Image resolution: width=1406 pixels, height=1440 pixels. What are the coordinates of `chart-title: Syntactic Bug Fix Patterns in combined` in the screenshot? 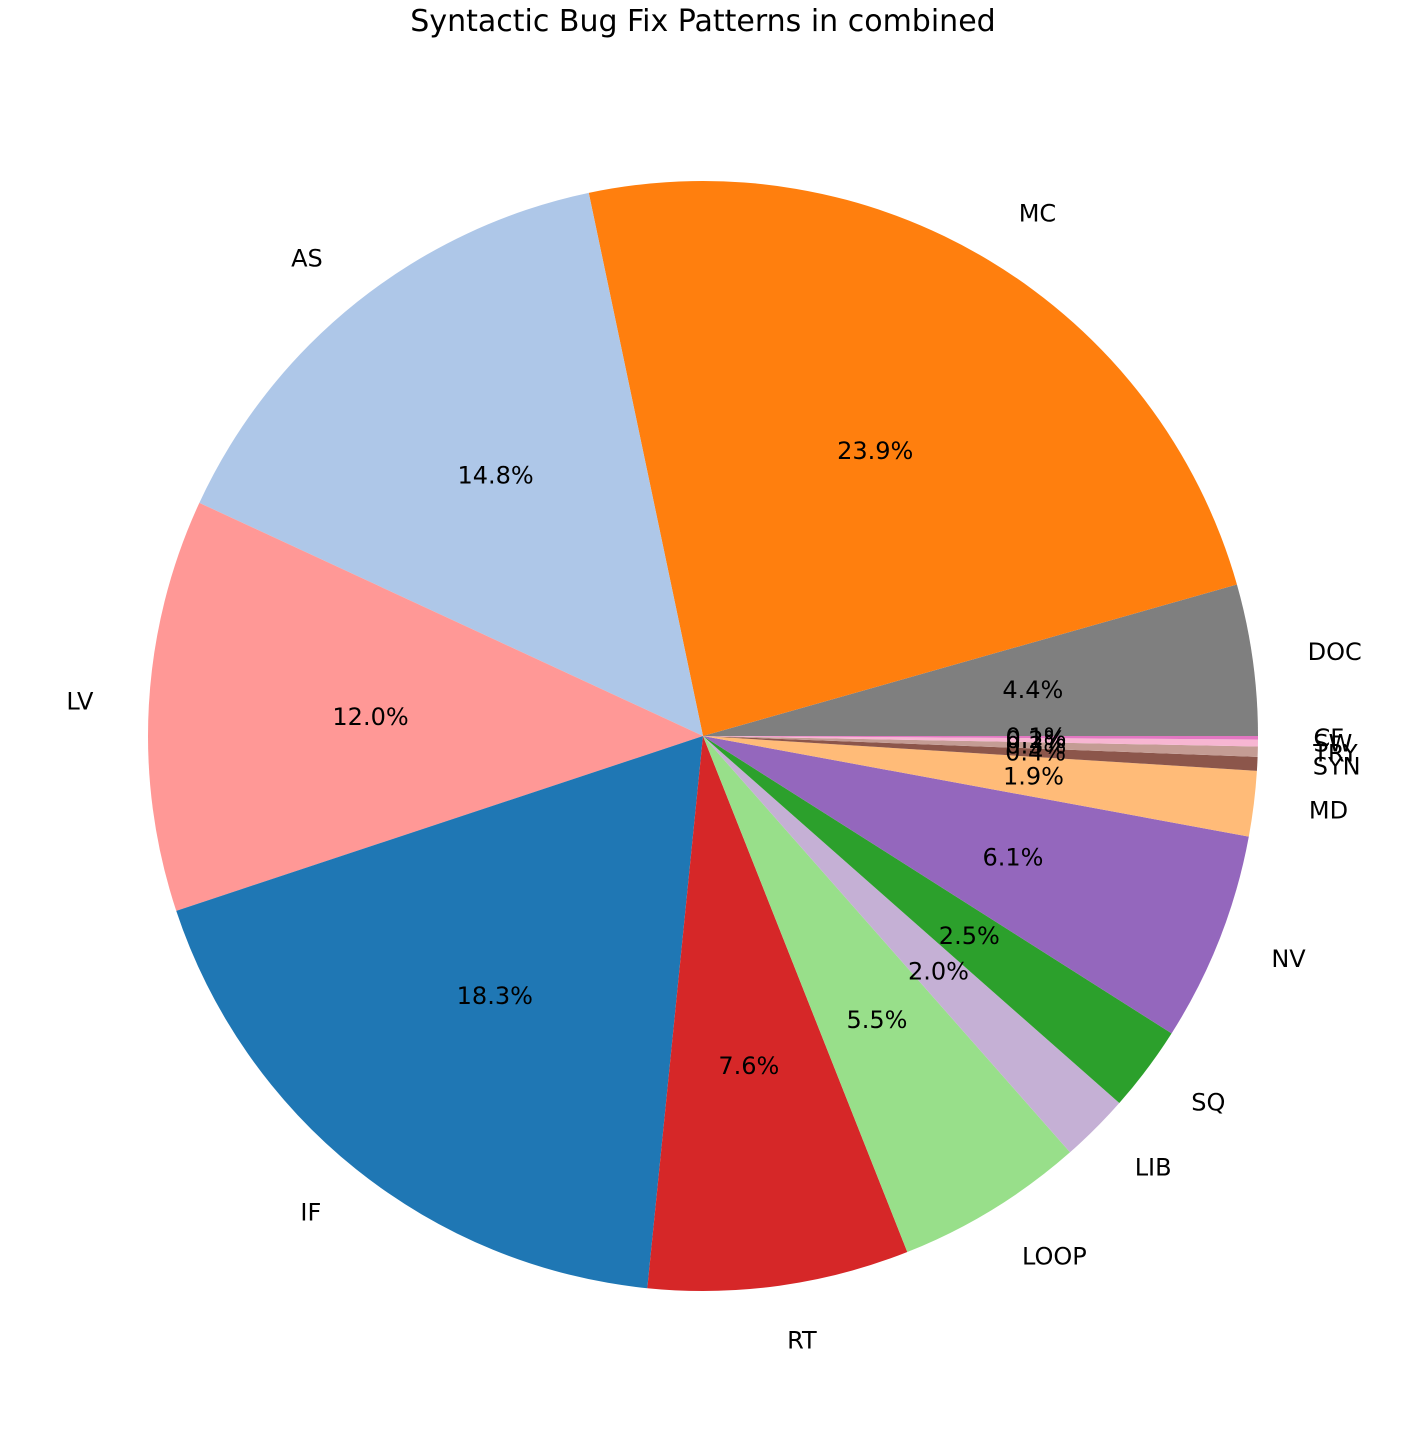 It's located at (703, 21).